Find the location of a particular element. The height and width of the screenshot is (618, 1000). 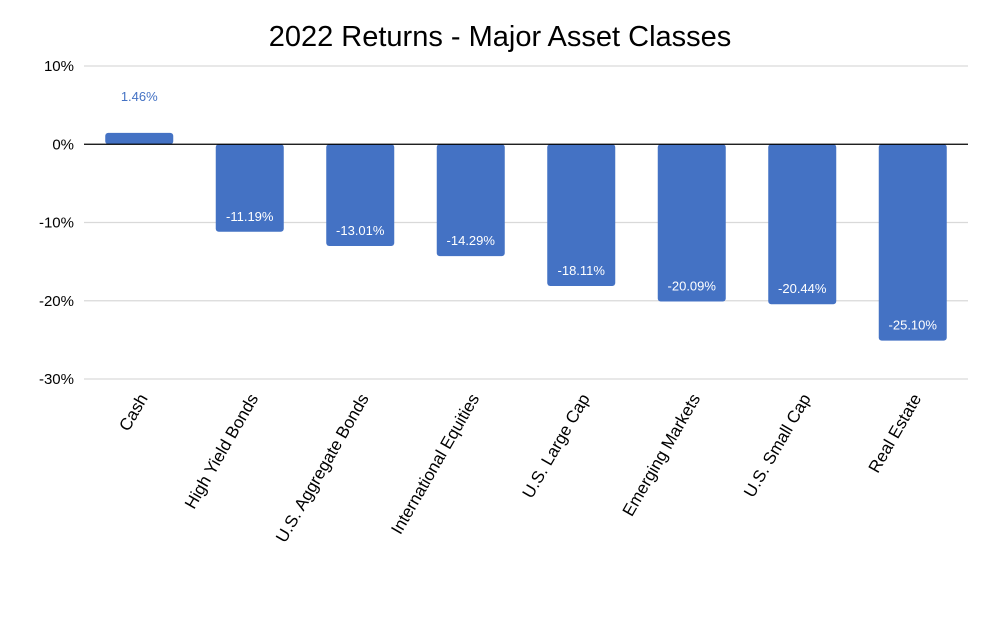

x-tick-label: Cash is located at coordinates (133, 413).